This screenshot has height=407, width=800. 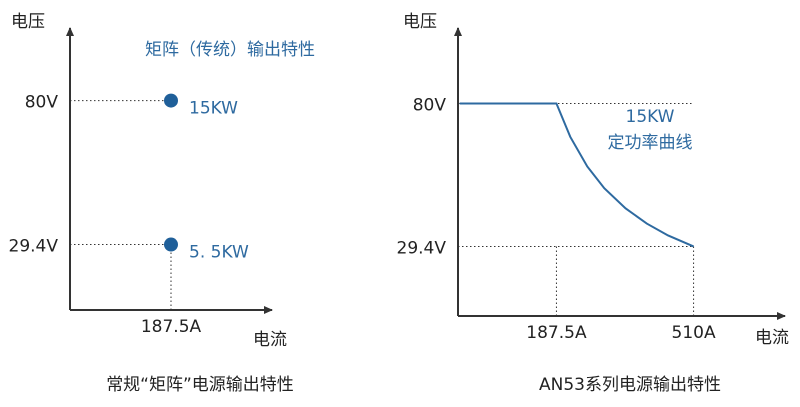 What do you see at coordinates (650, 143) in the screenshot?
I see `annotation: 定功率曲线` at bounding box center [650, 143].